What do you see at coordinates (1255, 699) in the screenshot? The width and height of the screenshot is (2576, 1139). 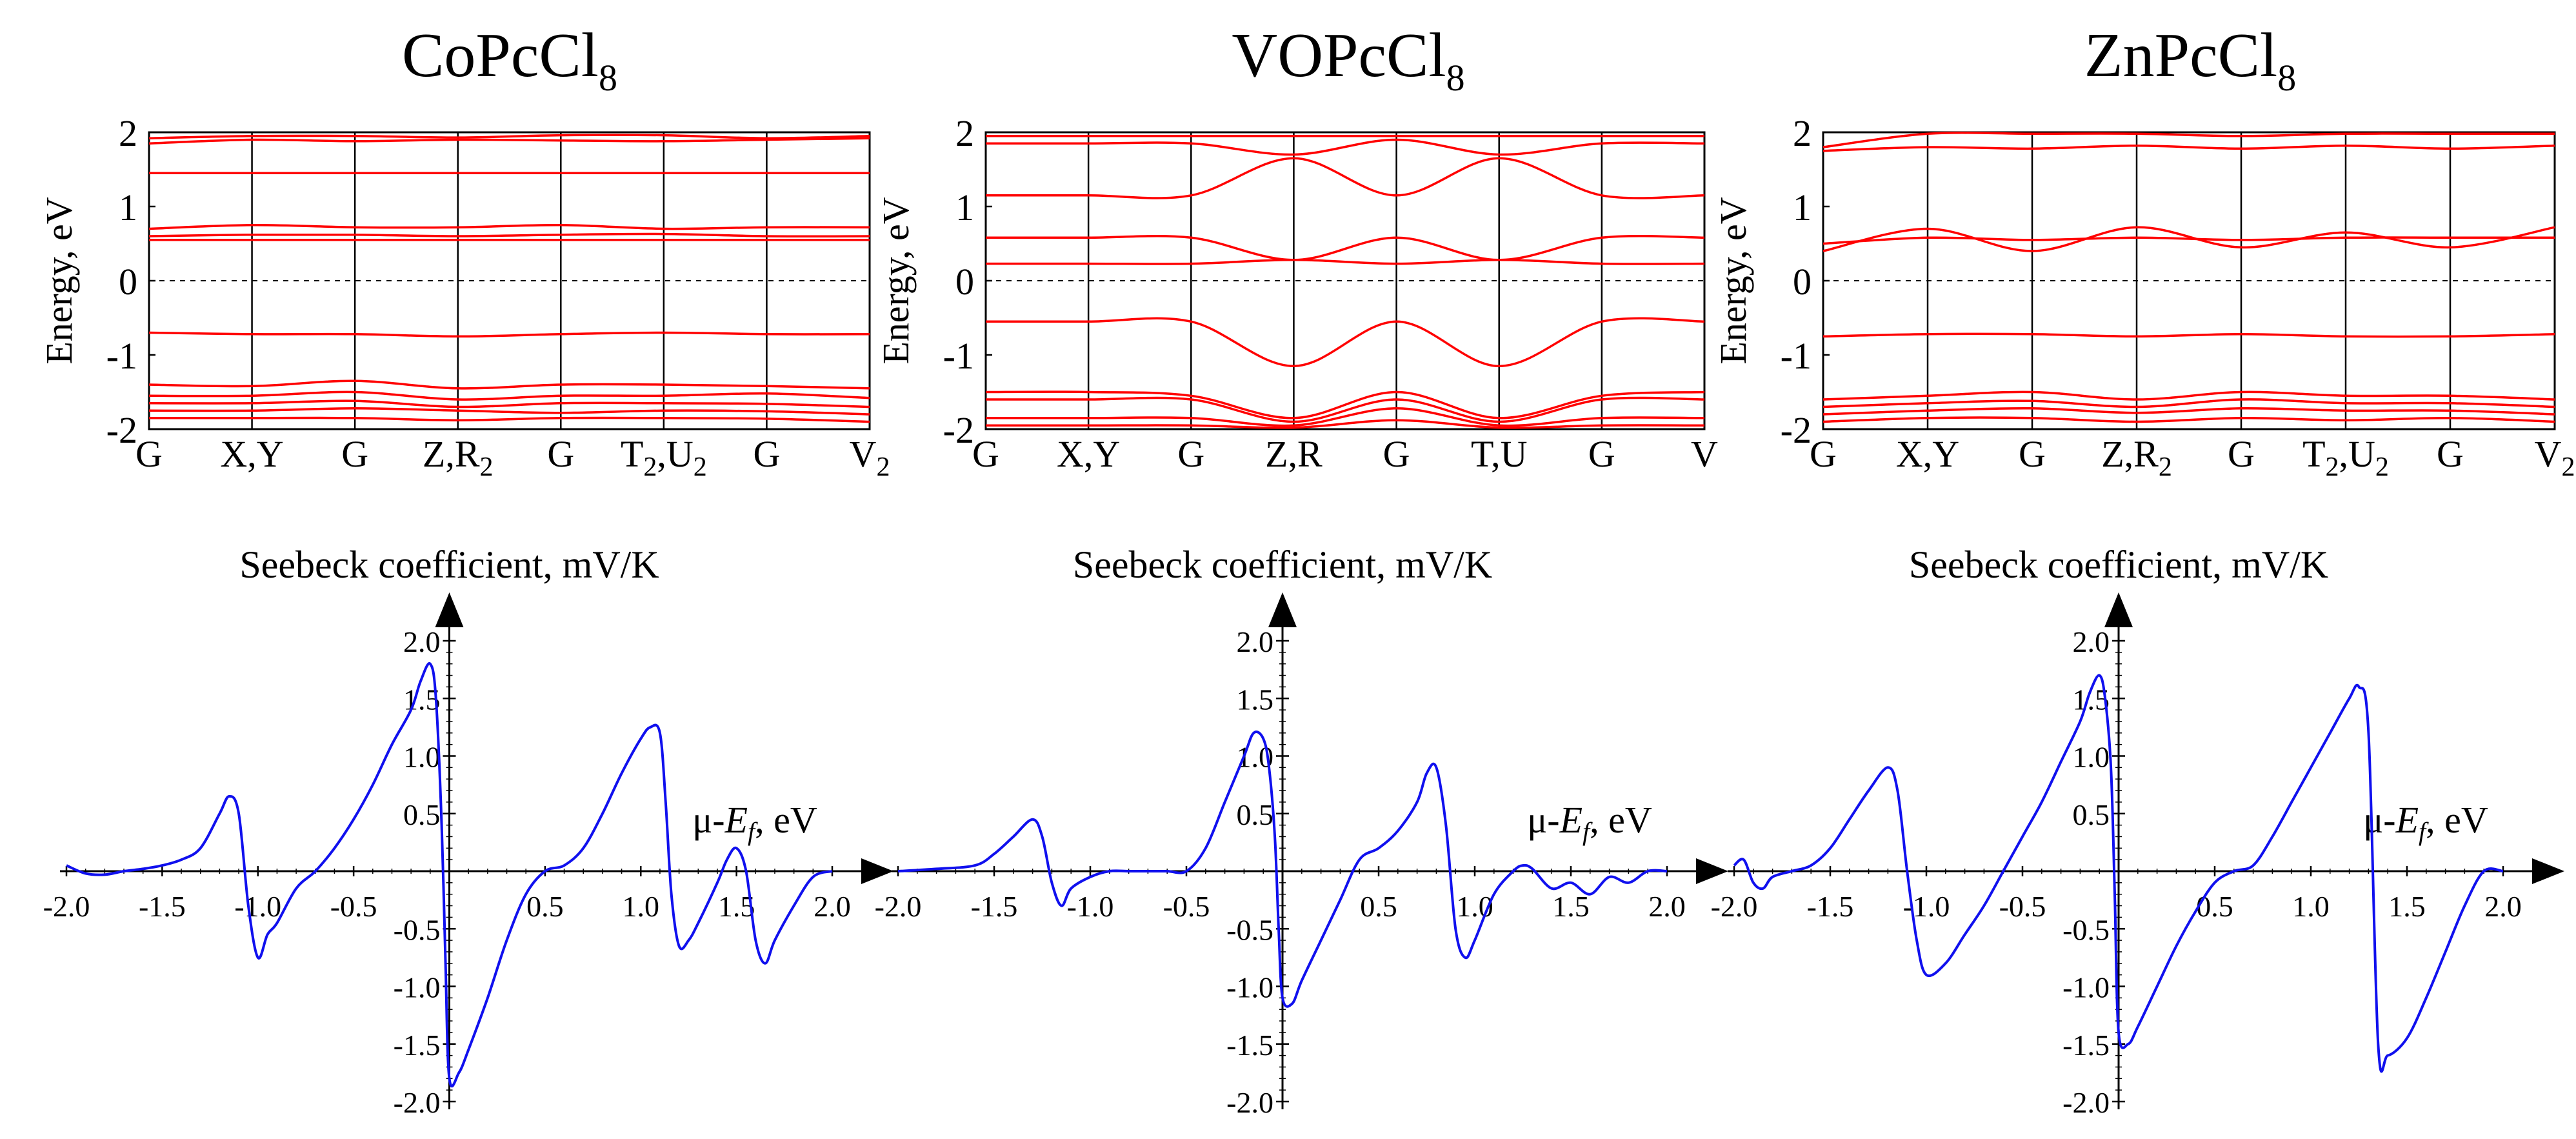 I see `seebeck-y-tick-label: 1.5` at bounding box center [1255, 699].